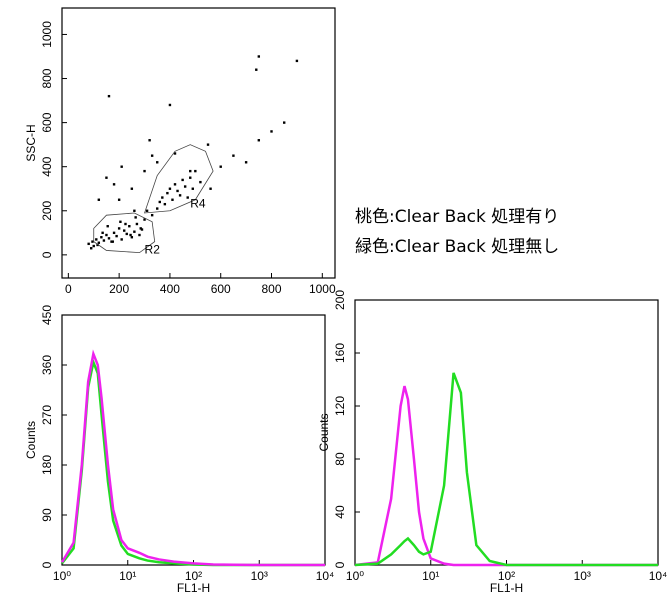  I want to click on y-tick-label: 120, so click(340, 406).